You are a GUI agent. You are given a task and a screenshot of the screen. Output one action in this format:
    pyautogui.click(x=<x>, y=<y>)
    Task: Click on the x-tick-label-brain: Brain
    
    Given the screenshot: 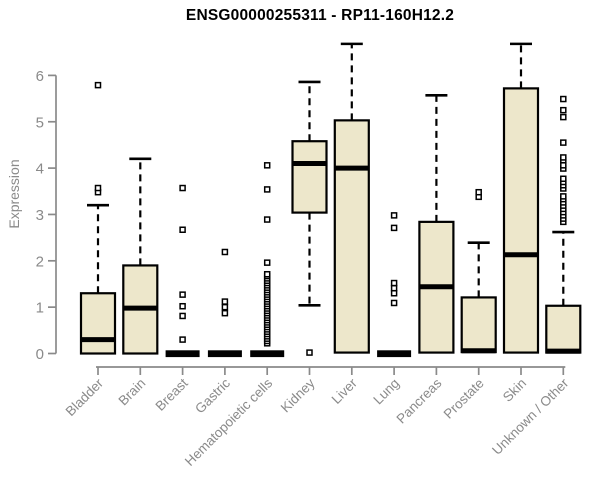 What is the action you would take?
    pyautogui.click(x=132, y=392)
    